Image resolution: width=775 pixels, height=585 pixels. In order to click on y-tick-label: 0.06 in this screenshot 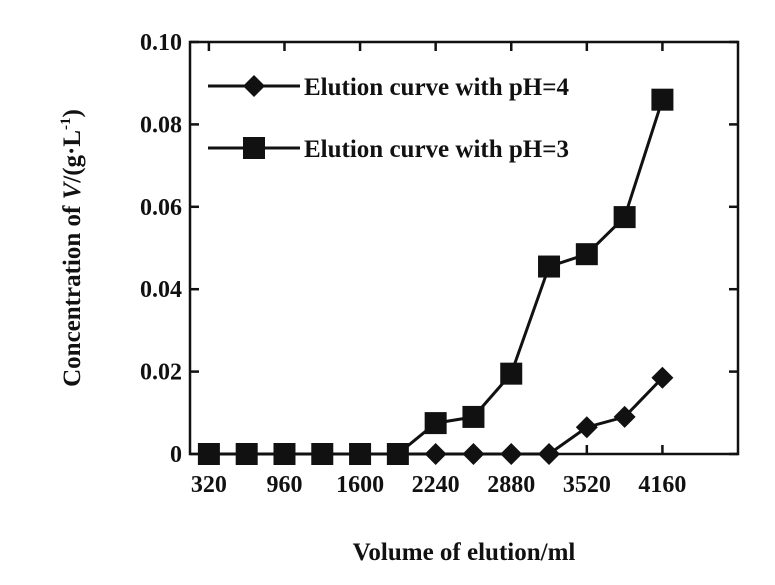, I will do `click(161, 208)`.